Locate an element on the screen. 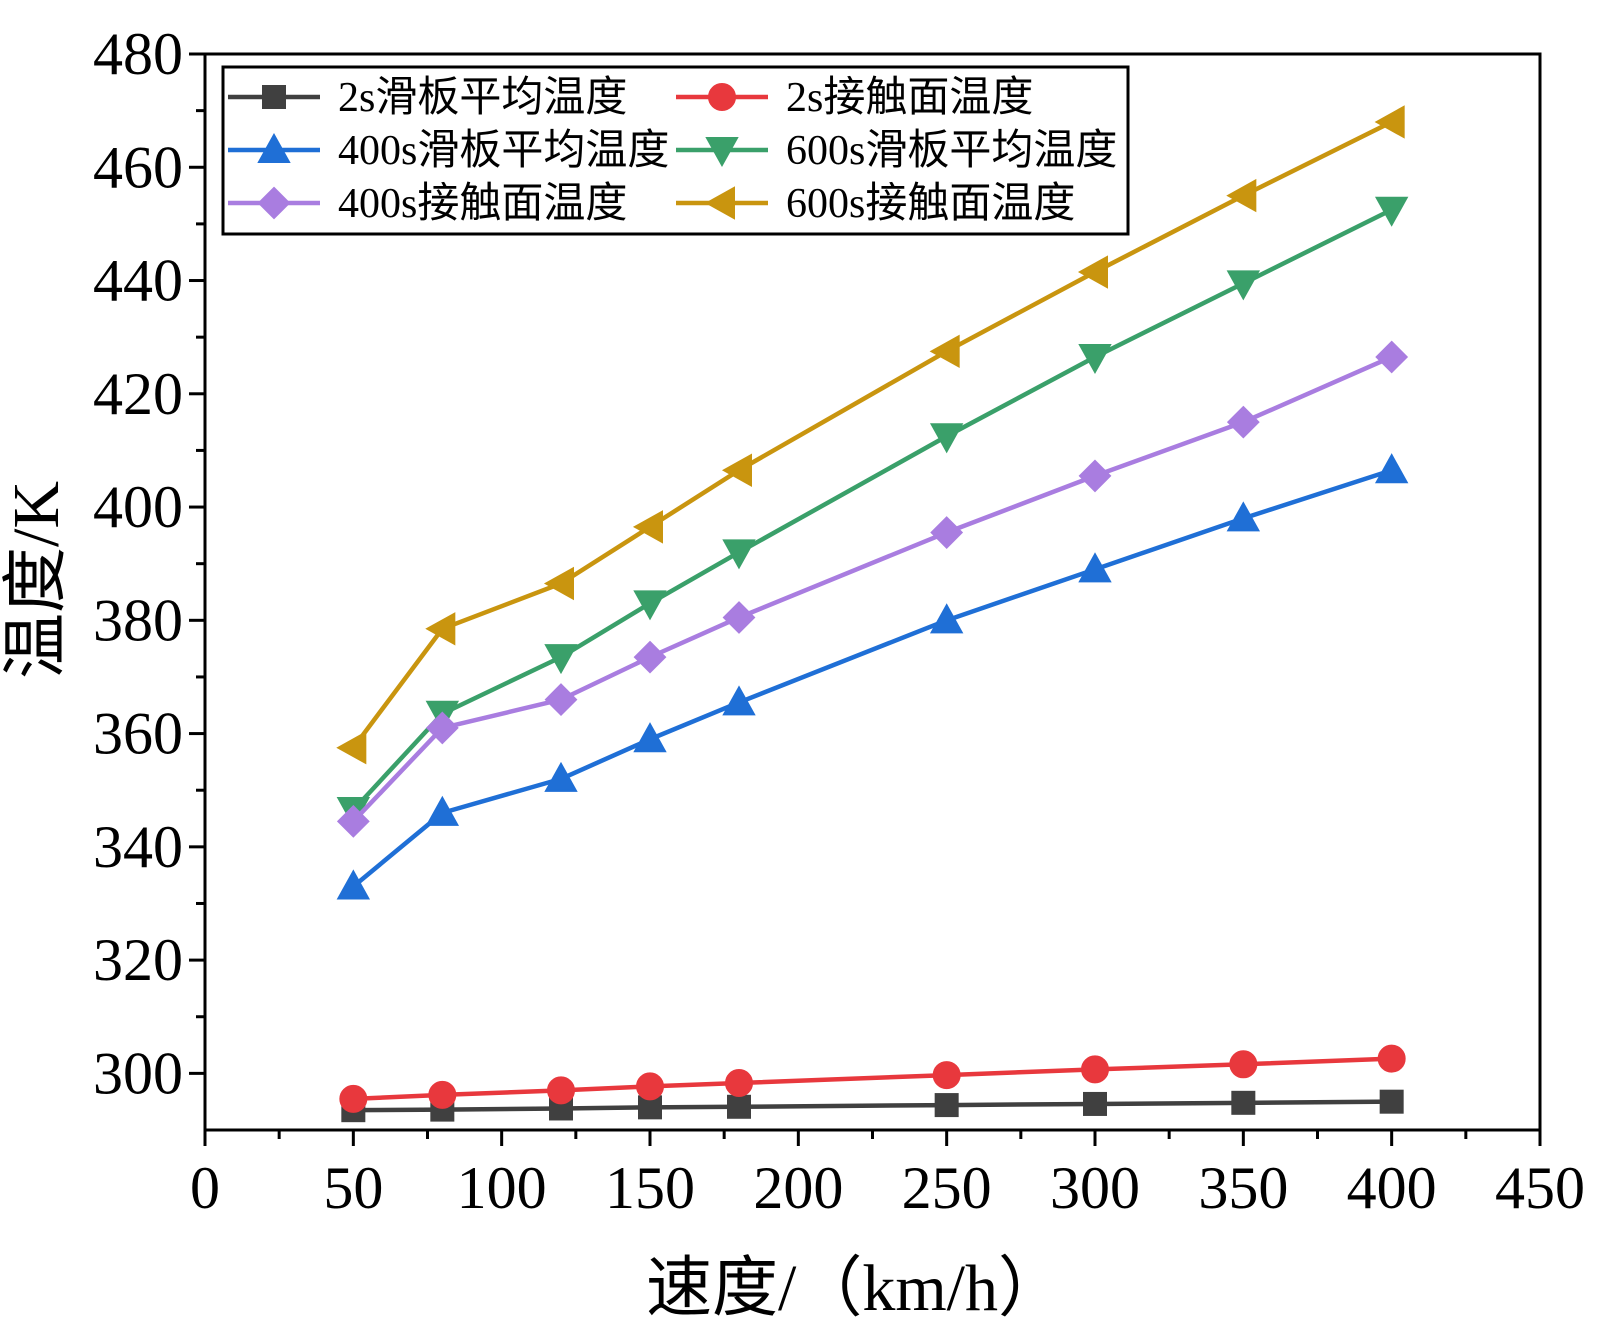  y-tick-label: 360 is located at coordinates (138, 734).